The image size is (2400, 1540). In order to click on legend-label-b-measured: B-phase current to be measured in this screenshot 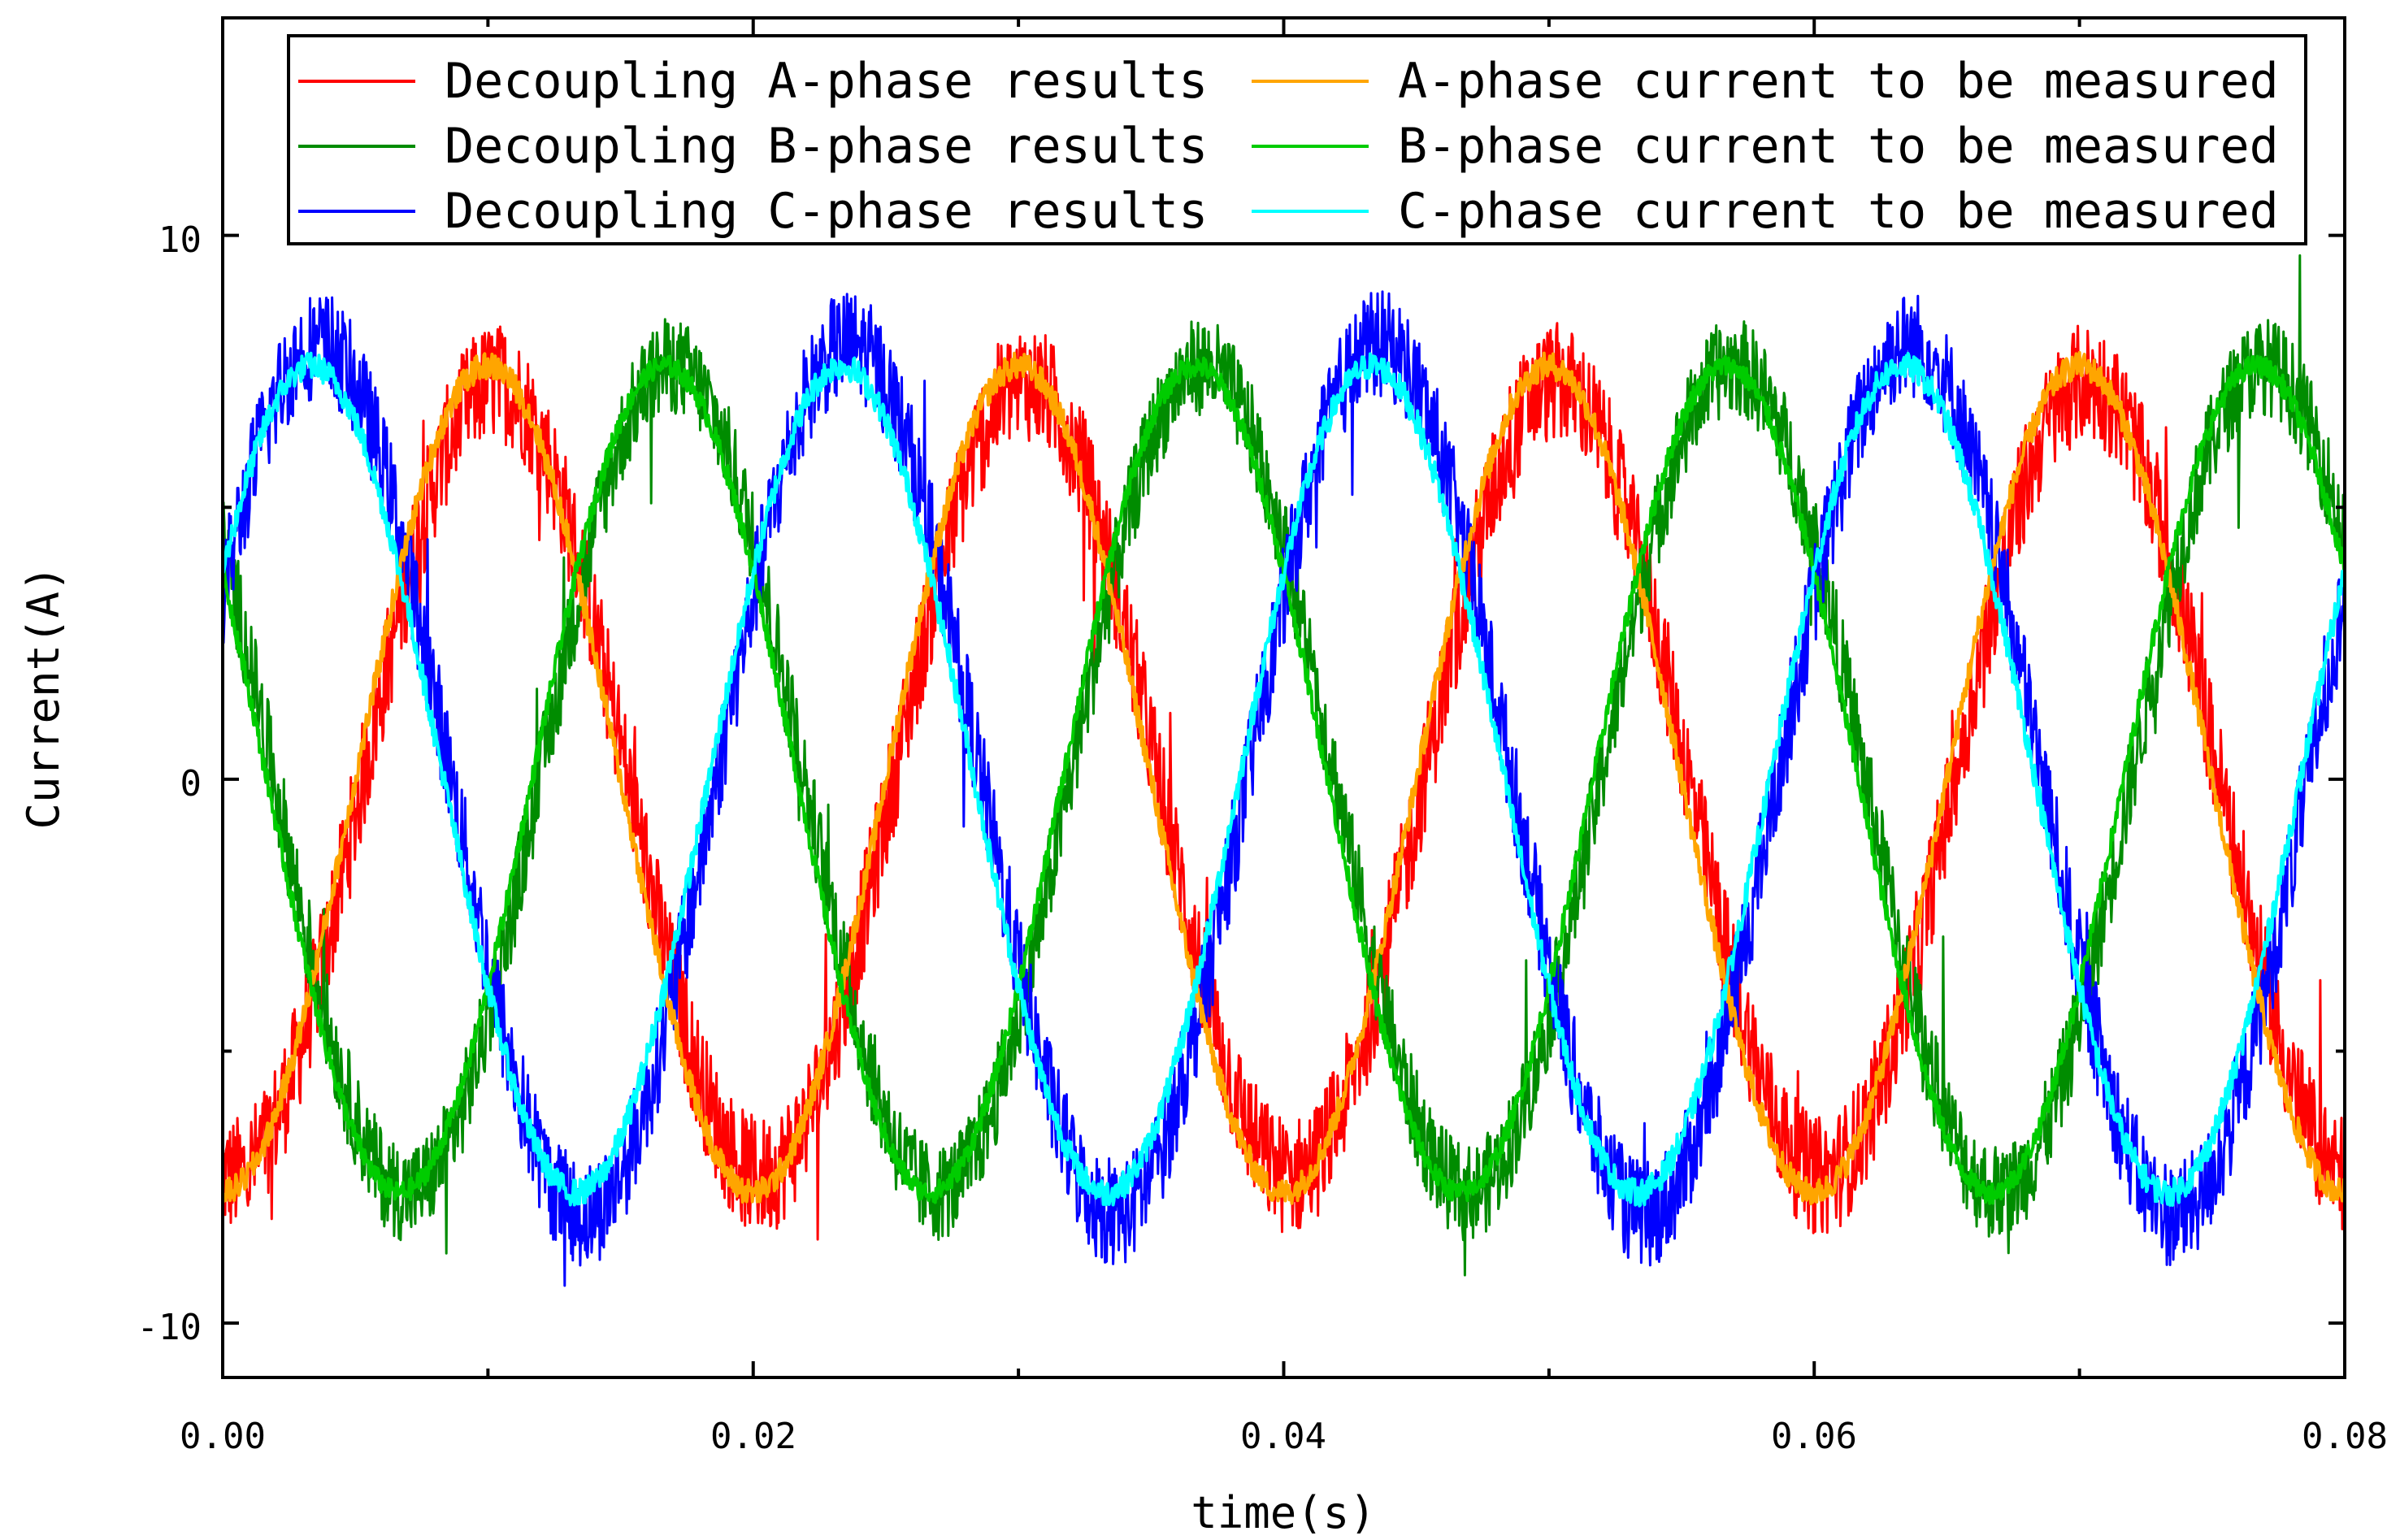, I will do `click(1838, 147)`.